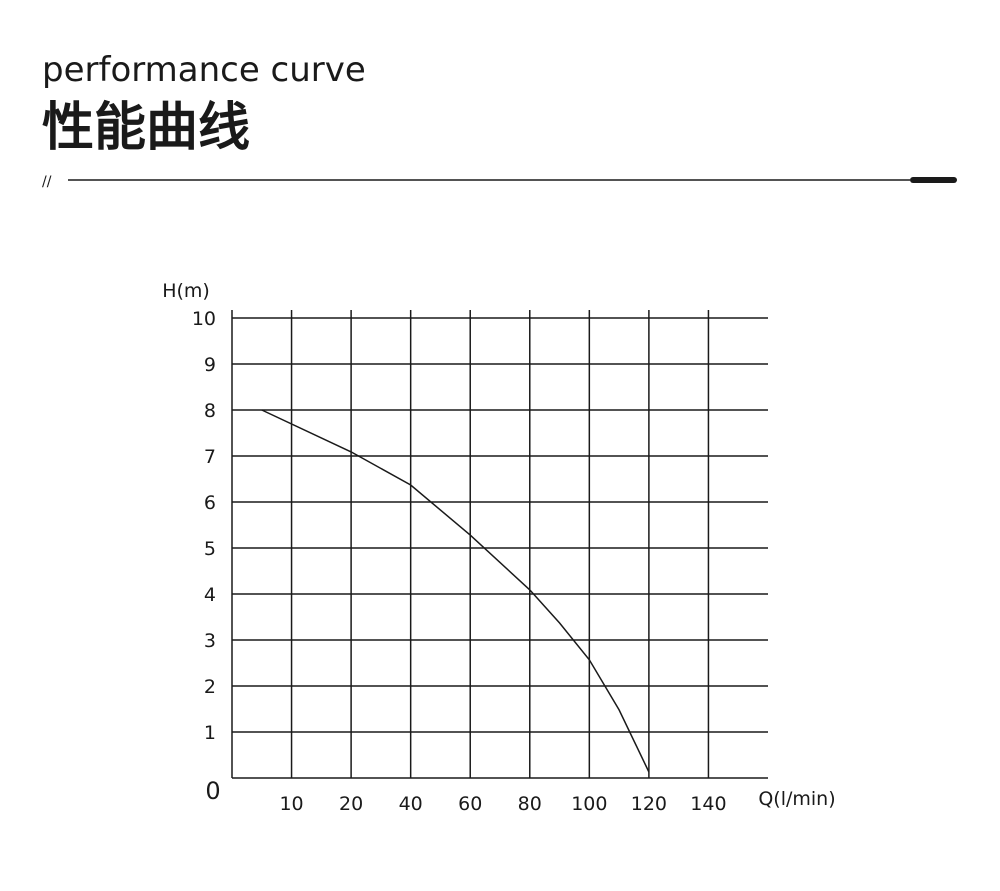 The width and height of the screenshot is (1000, 891). What do you see at coordinates (210, 503) in the screenshot?
I see `y-tick-label: 6` at bounding box center [210, 503].